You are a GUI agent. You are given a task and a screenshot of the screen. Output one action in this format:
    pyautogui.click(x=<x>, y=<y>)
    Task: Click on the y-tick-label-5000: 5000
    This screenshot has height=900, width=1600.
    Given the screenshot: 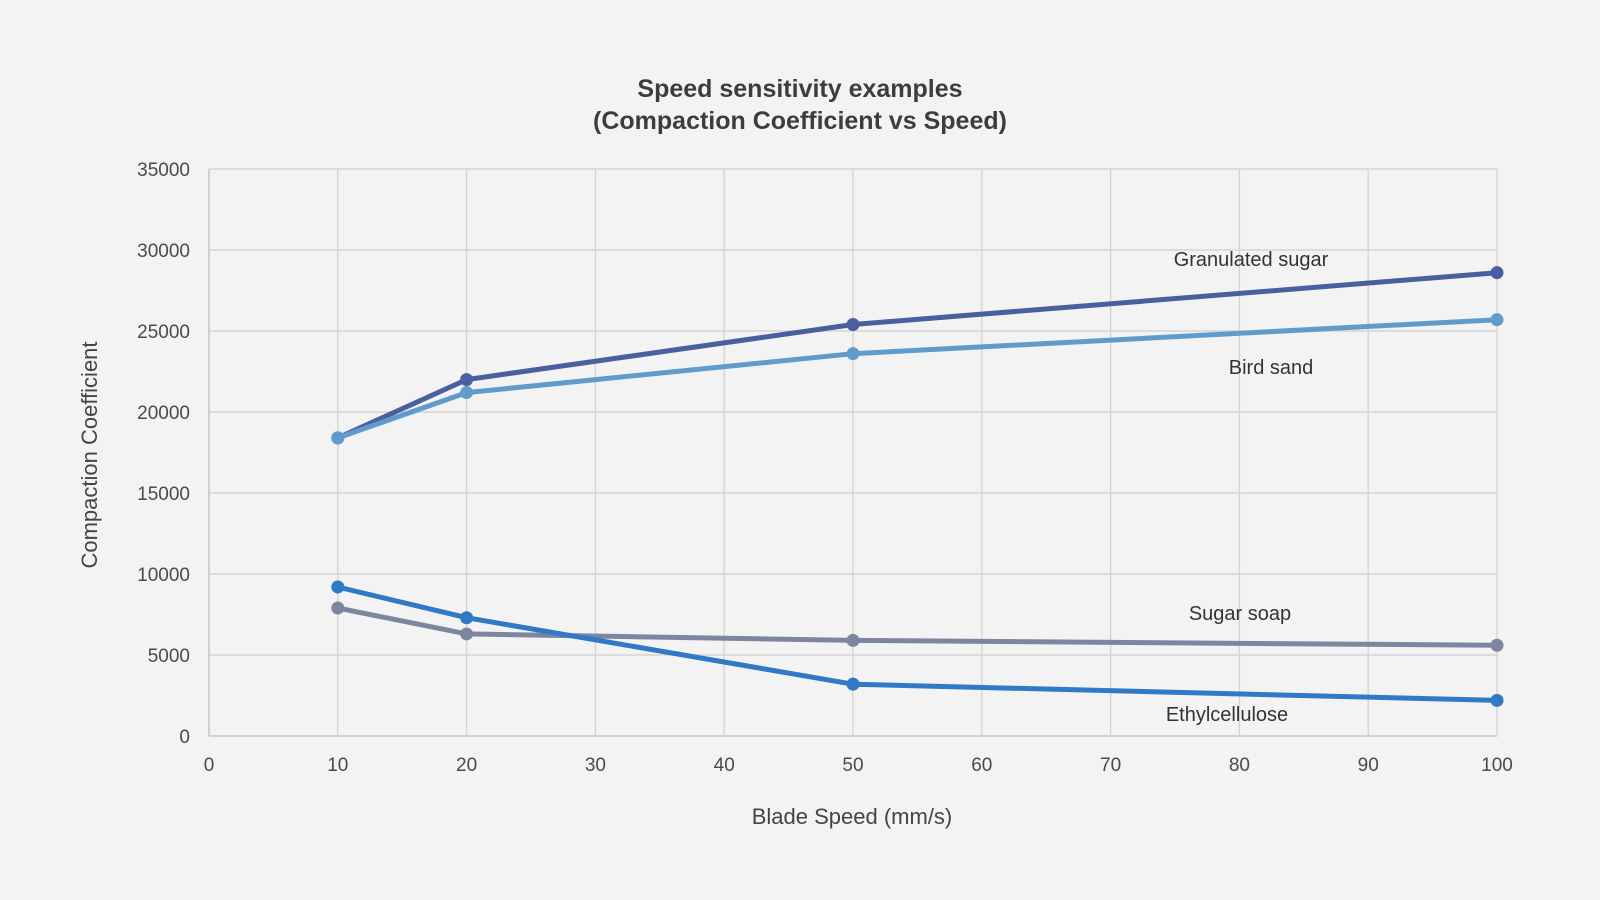 What is the action you would take?
    pyautogui.click(x=169, y=656)
    